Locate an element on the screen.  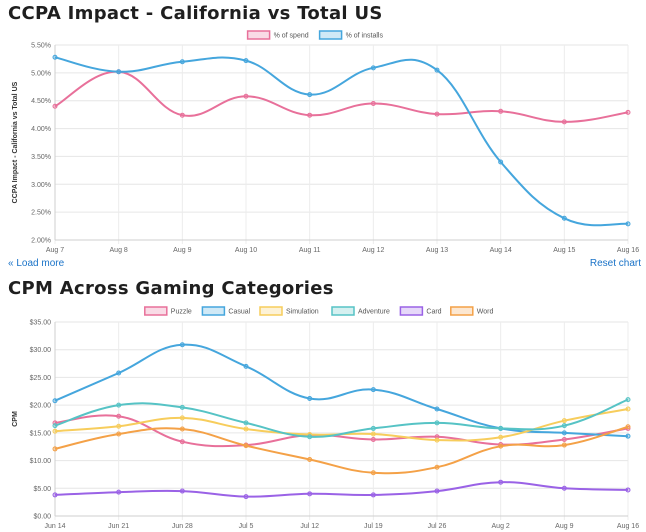
chart2-legend-item-puzzle: Puzzle is located at coordinates (168, 311).